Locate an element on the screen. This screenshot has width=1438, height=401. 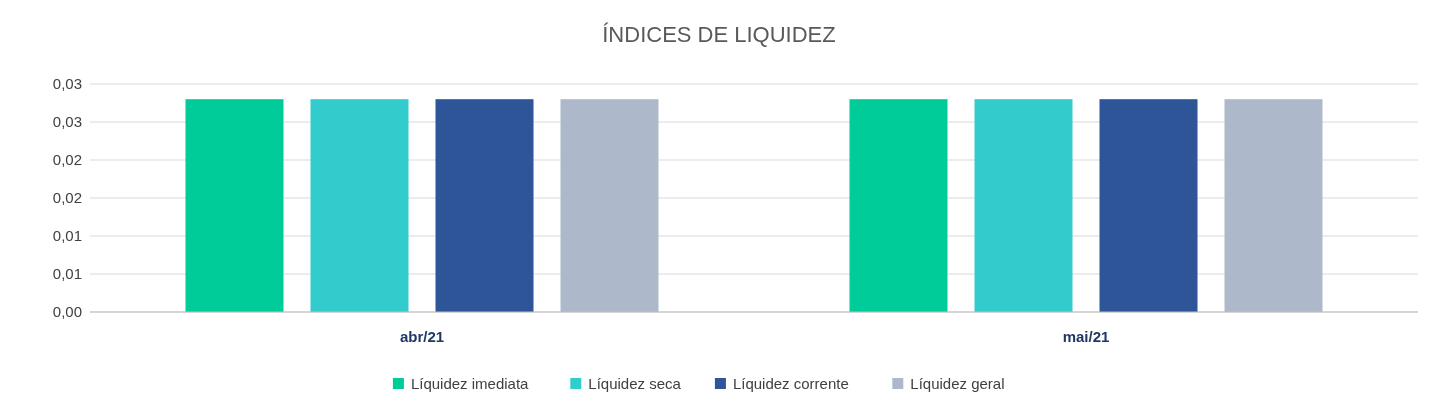
x-tick-label: mai/21 is located at coordinates (1086, 336).